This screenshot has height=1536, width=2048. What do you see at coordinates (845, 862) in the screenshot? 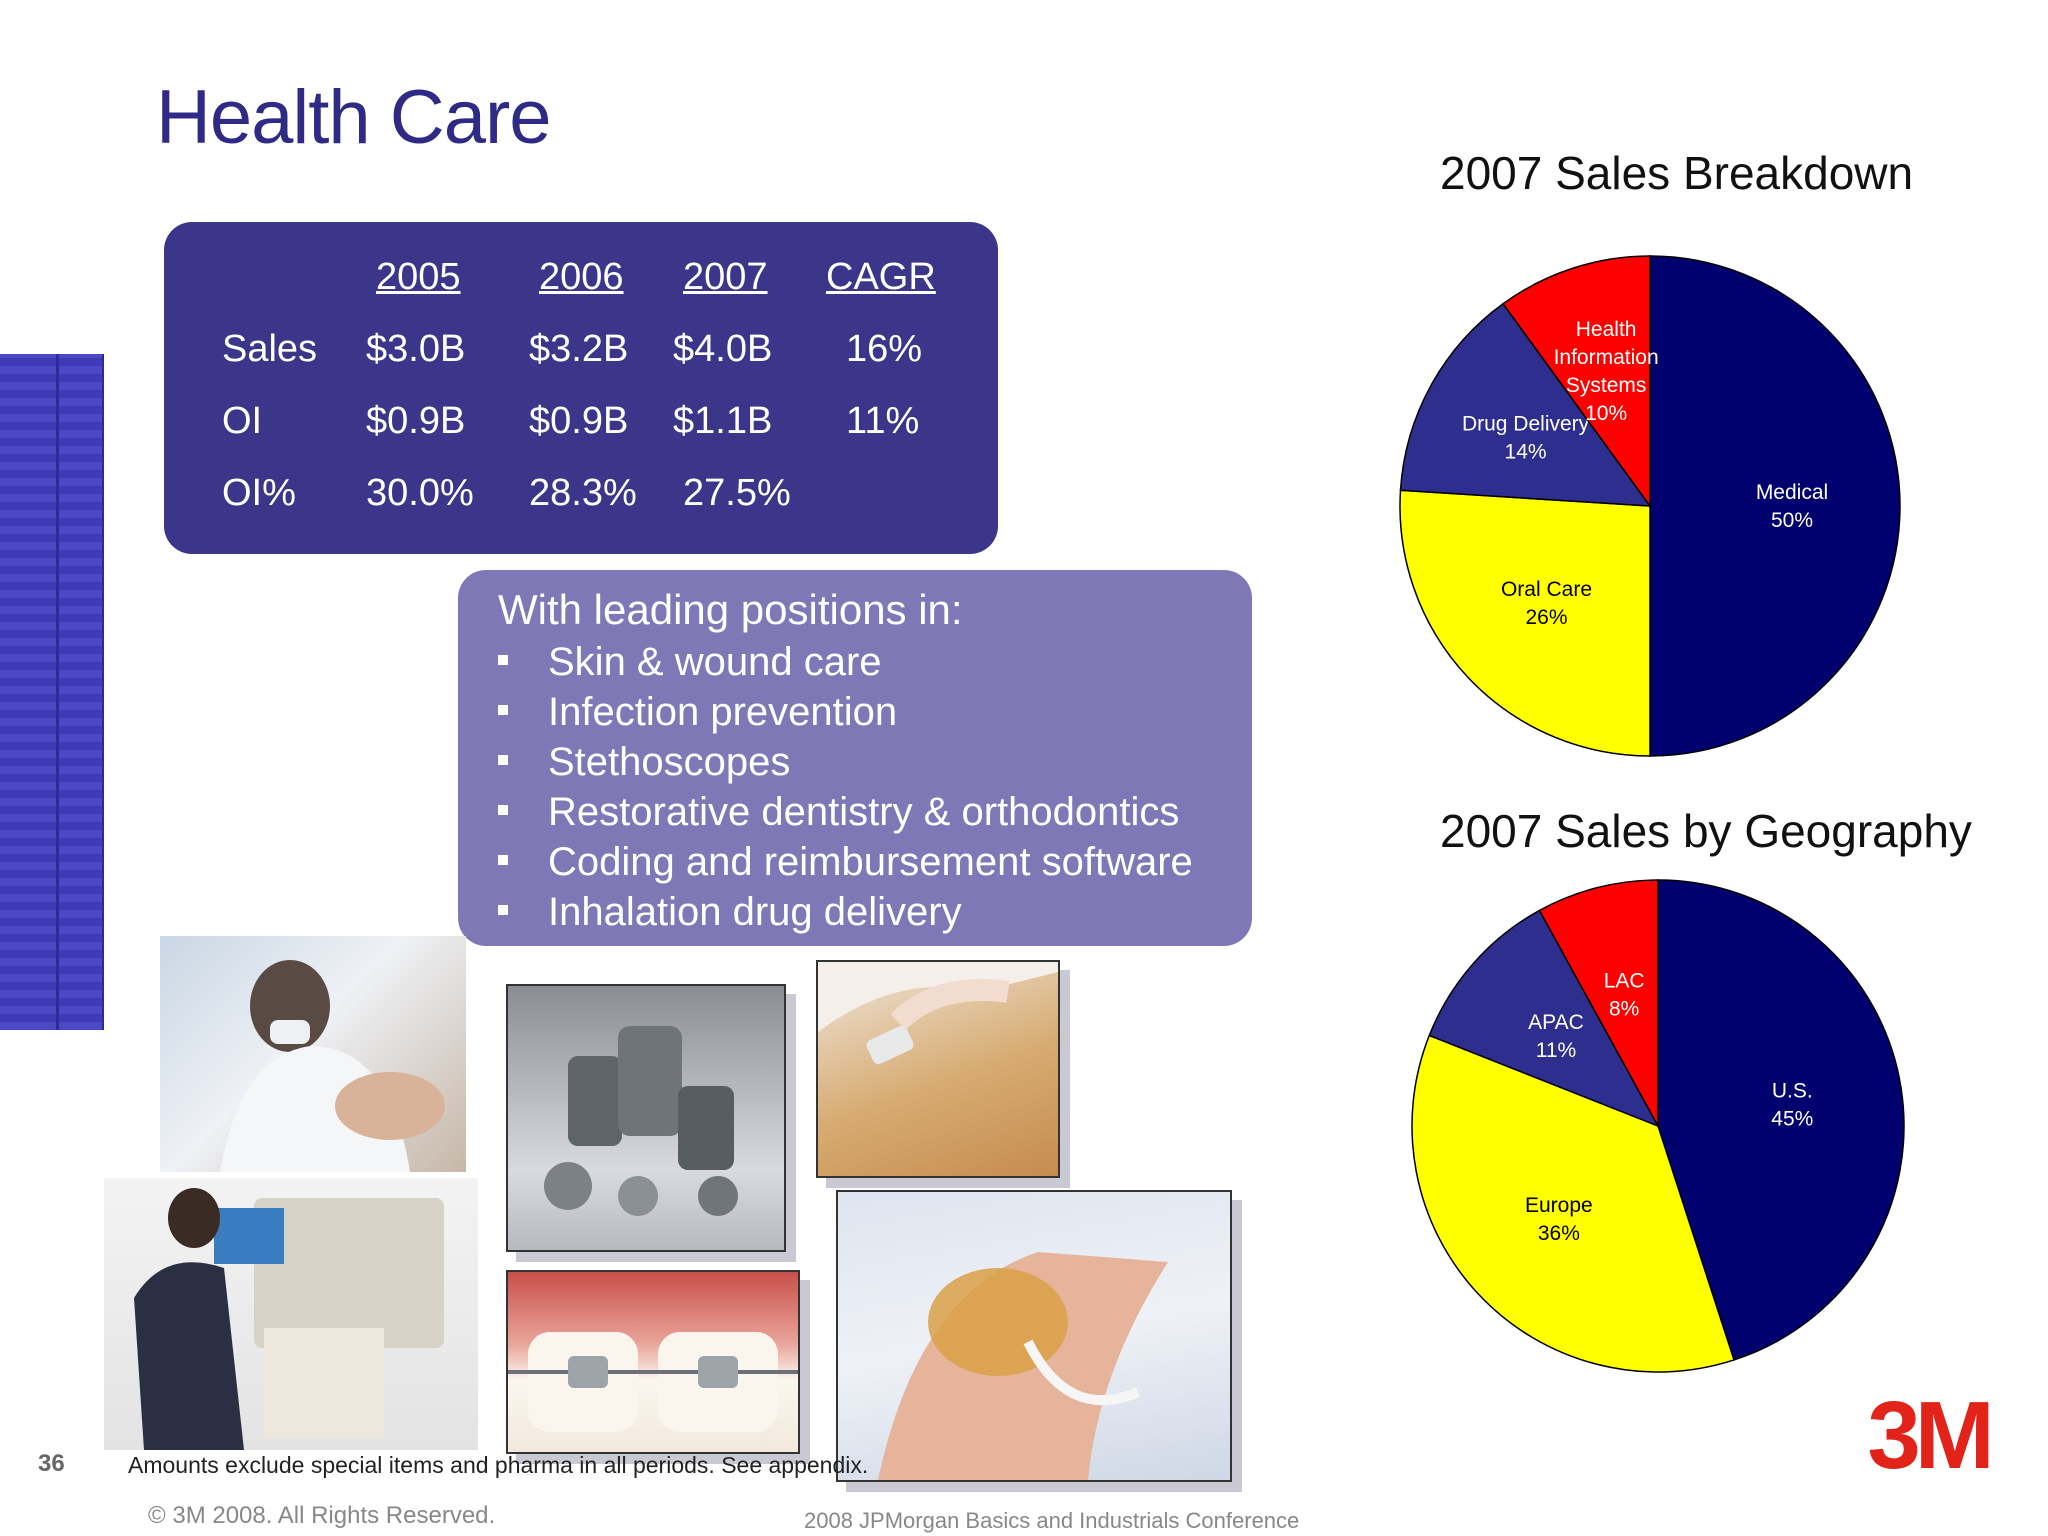
I see `list-item: Coding and reimbursement software` at bounding box center [845, 862].